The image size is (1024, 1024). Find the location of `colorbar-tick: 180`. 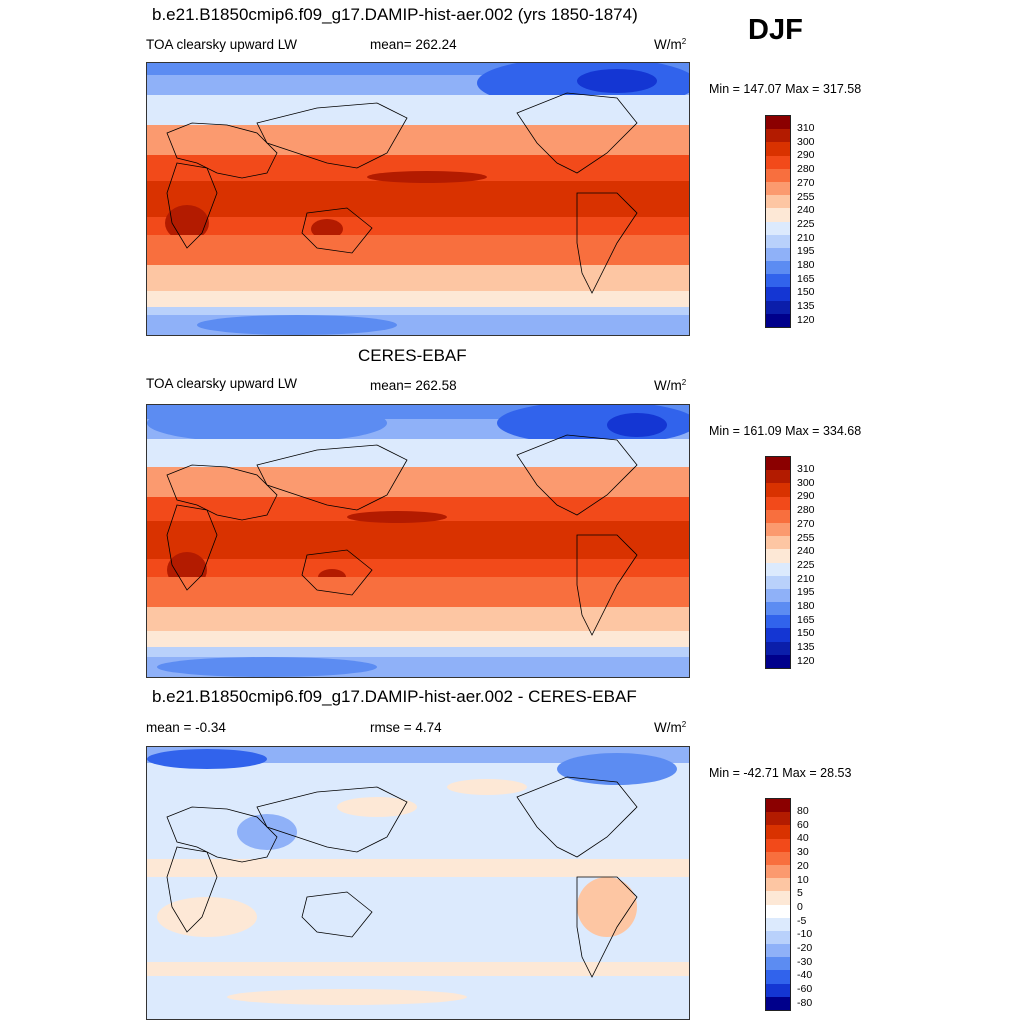

colorbar-tick: 180 is located at coordinates (806, 265).